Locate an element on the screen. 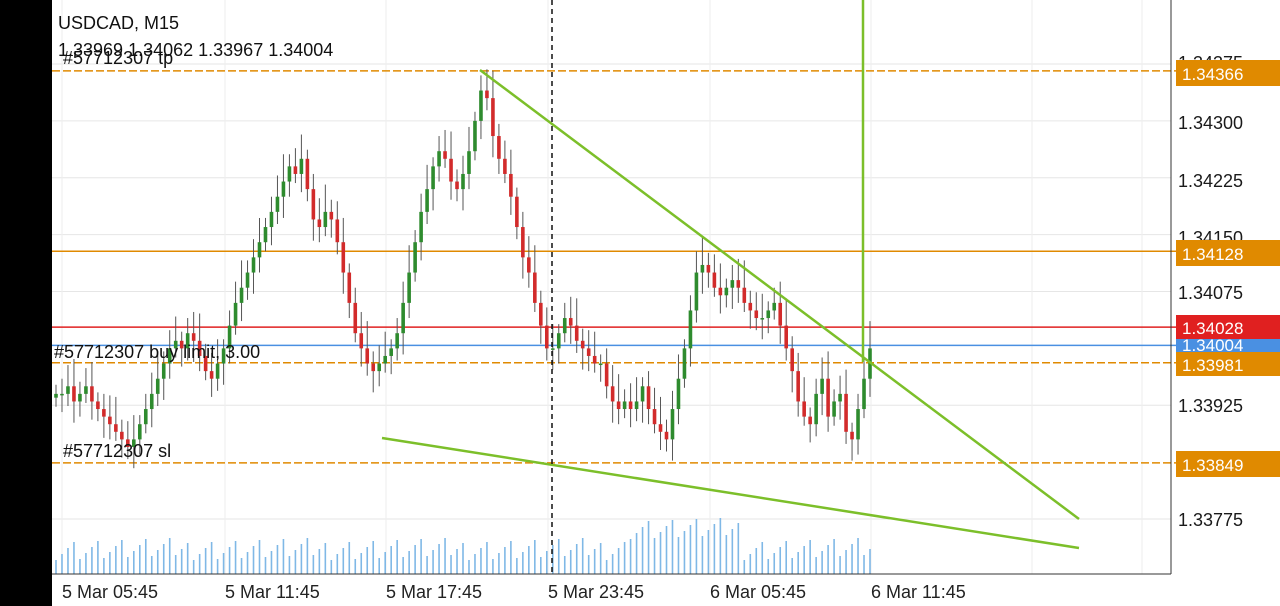  tp-order-label: #57712307 tp is located at coordinates (118, 58).